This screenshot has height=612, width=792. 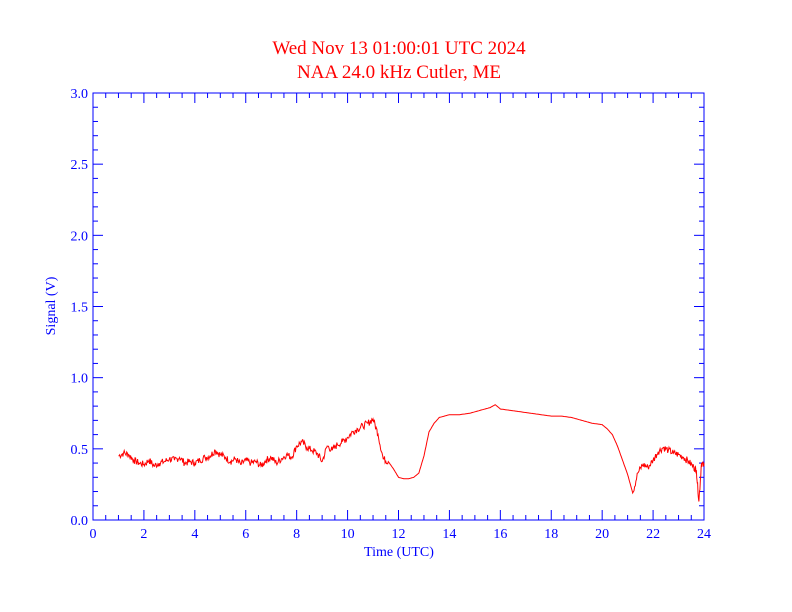 I want to click on x-axis-tick-labels: 0 2 4 6 8 10 12 14 16 18 20 22 24, so click(x=401, y=534).